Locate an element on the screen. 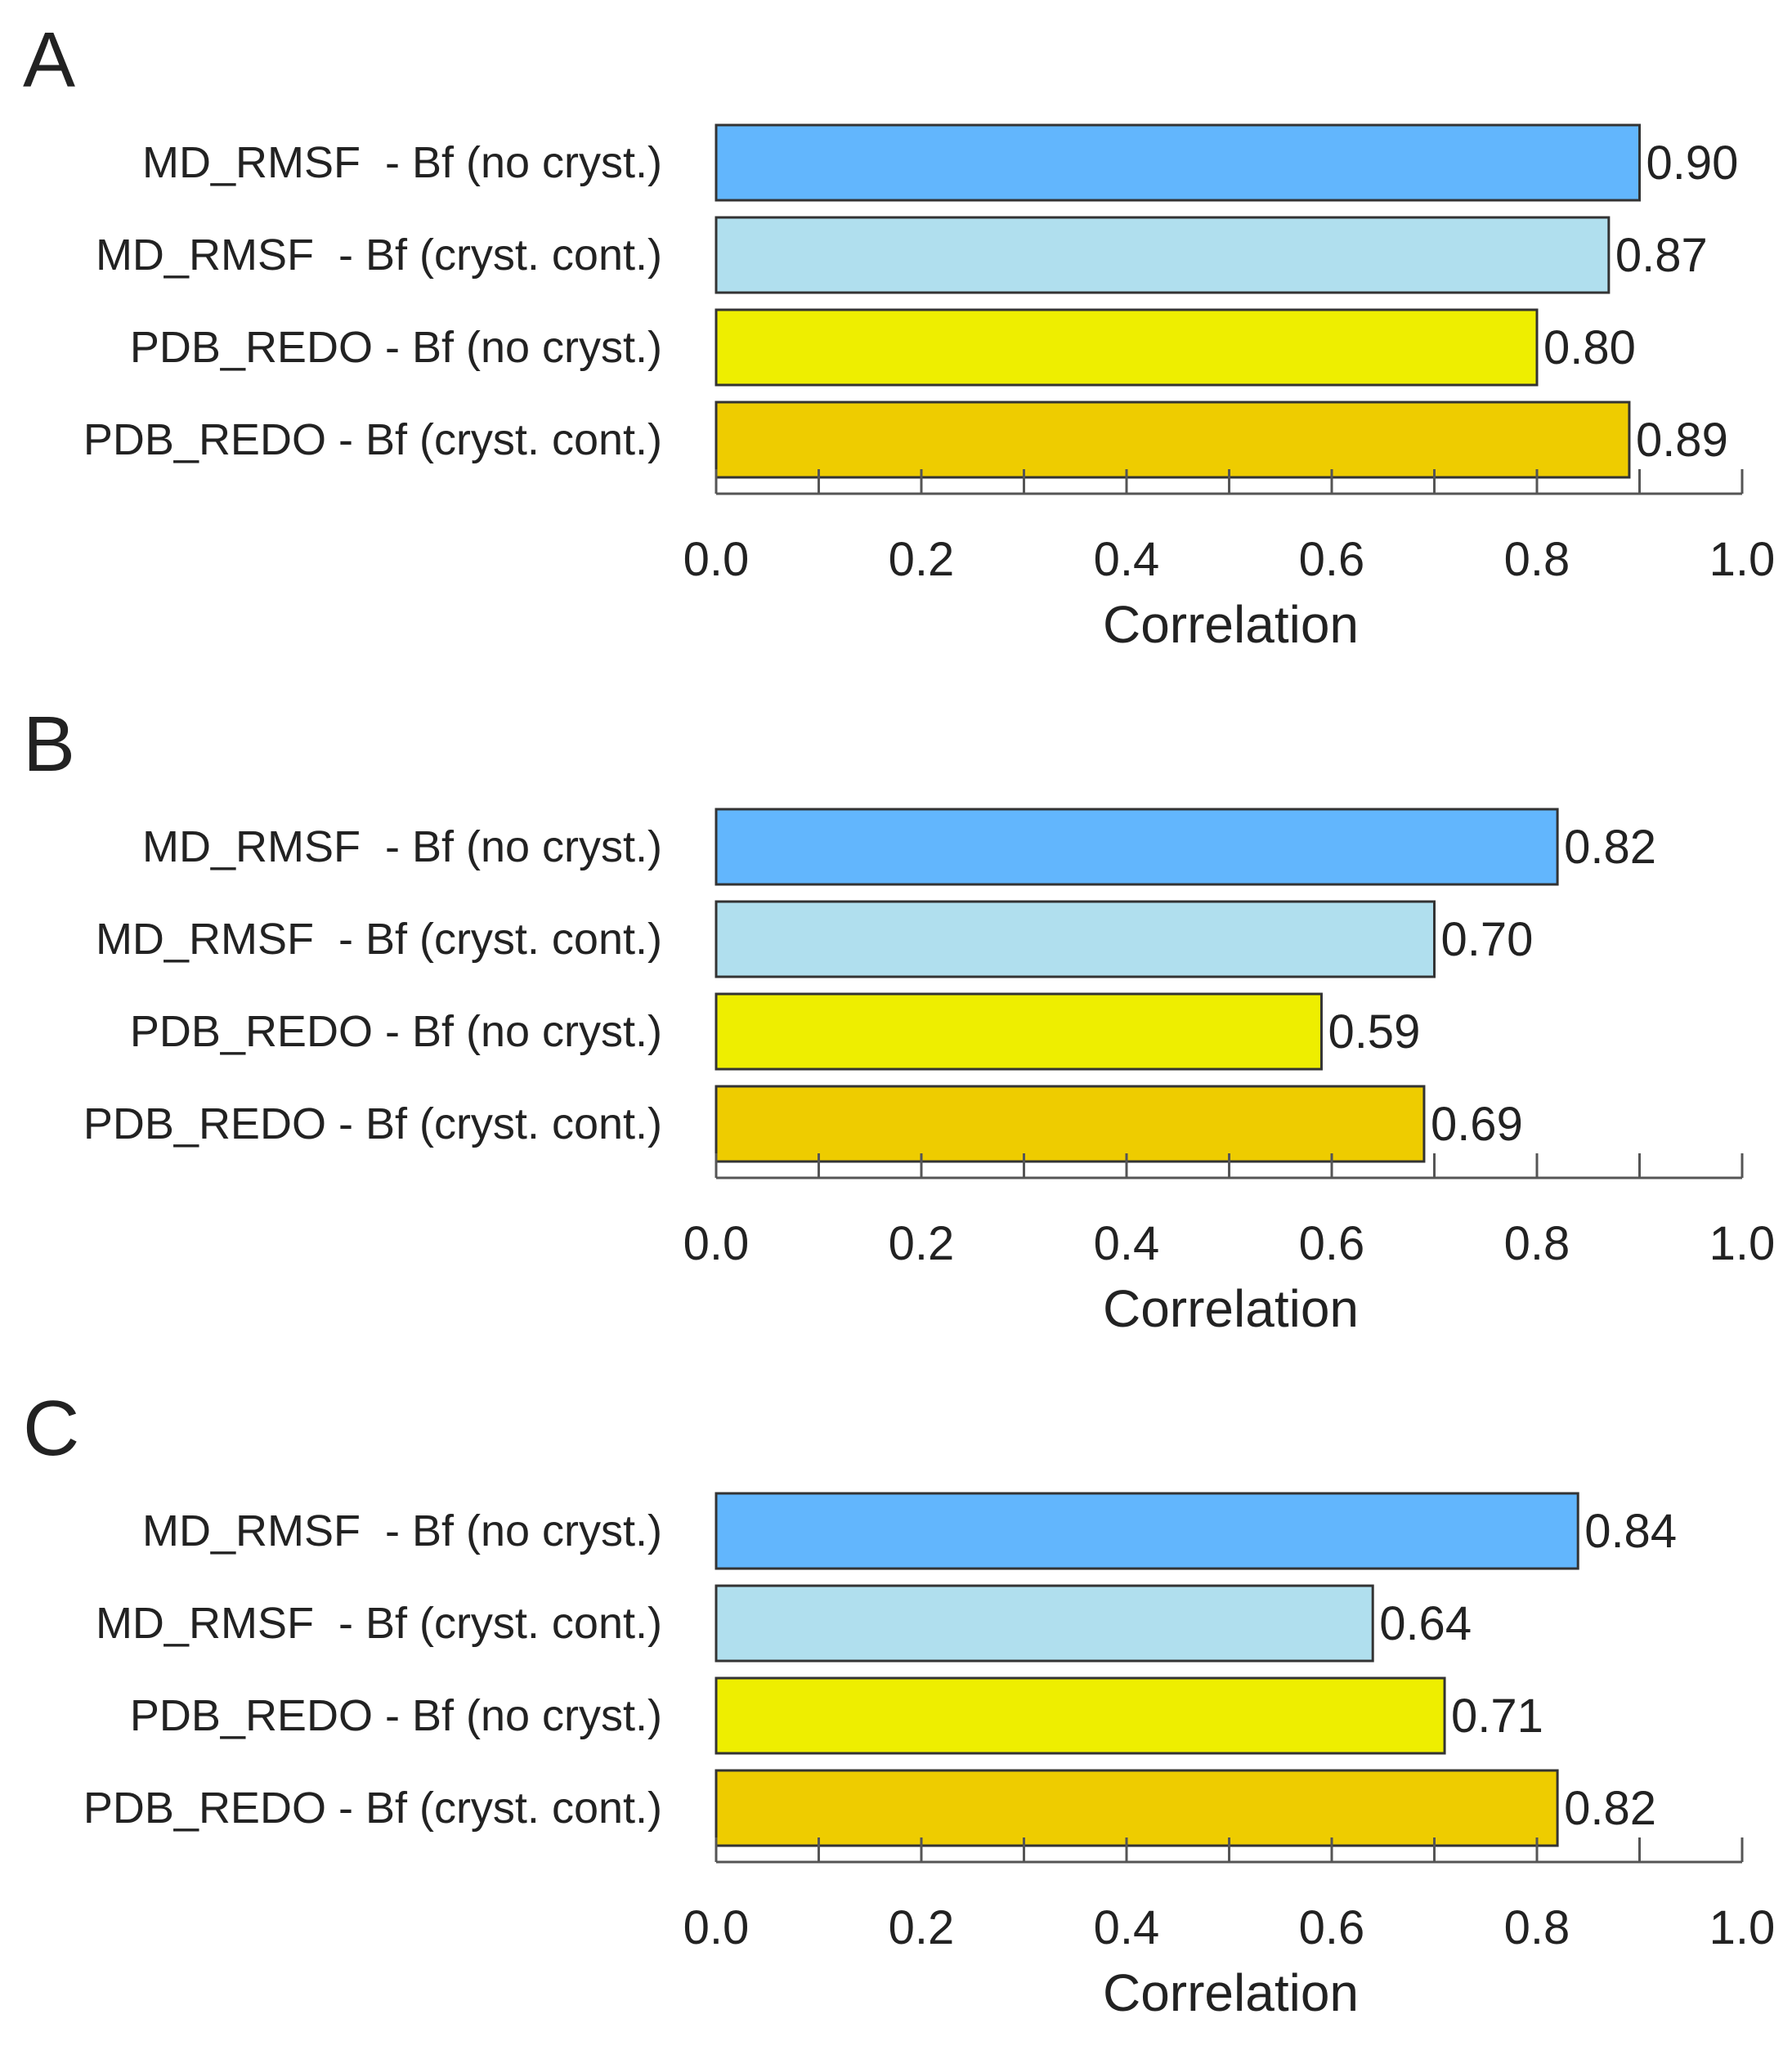 This screenshot has width=1792, height=2050. value-label: 0.84 is located at coordinates (1631, 1531).